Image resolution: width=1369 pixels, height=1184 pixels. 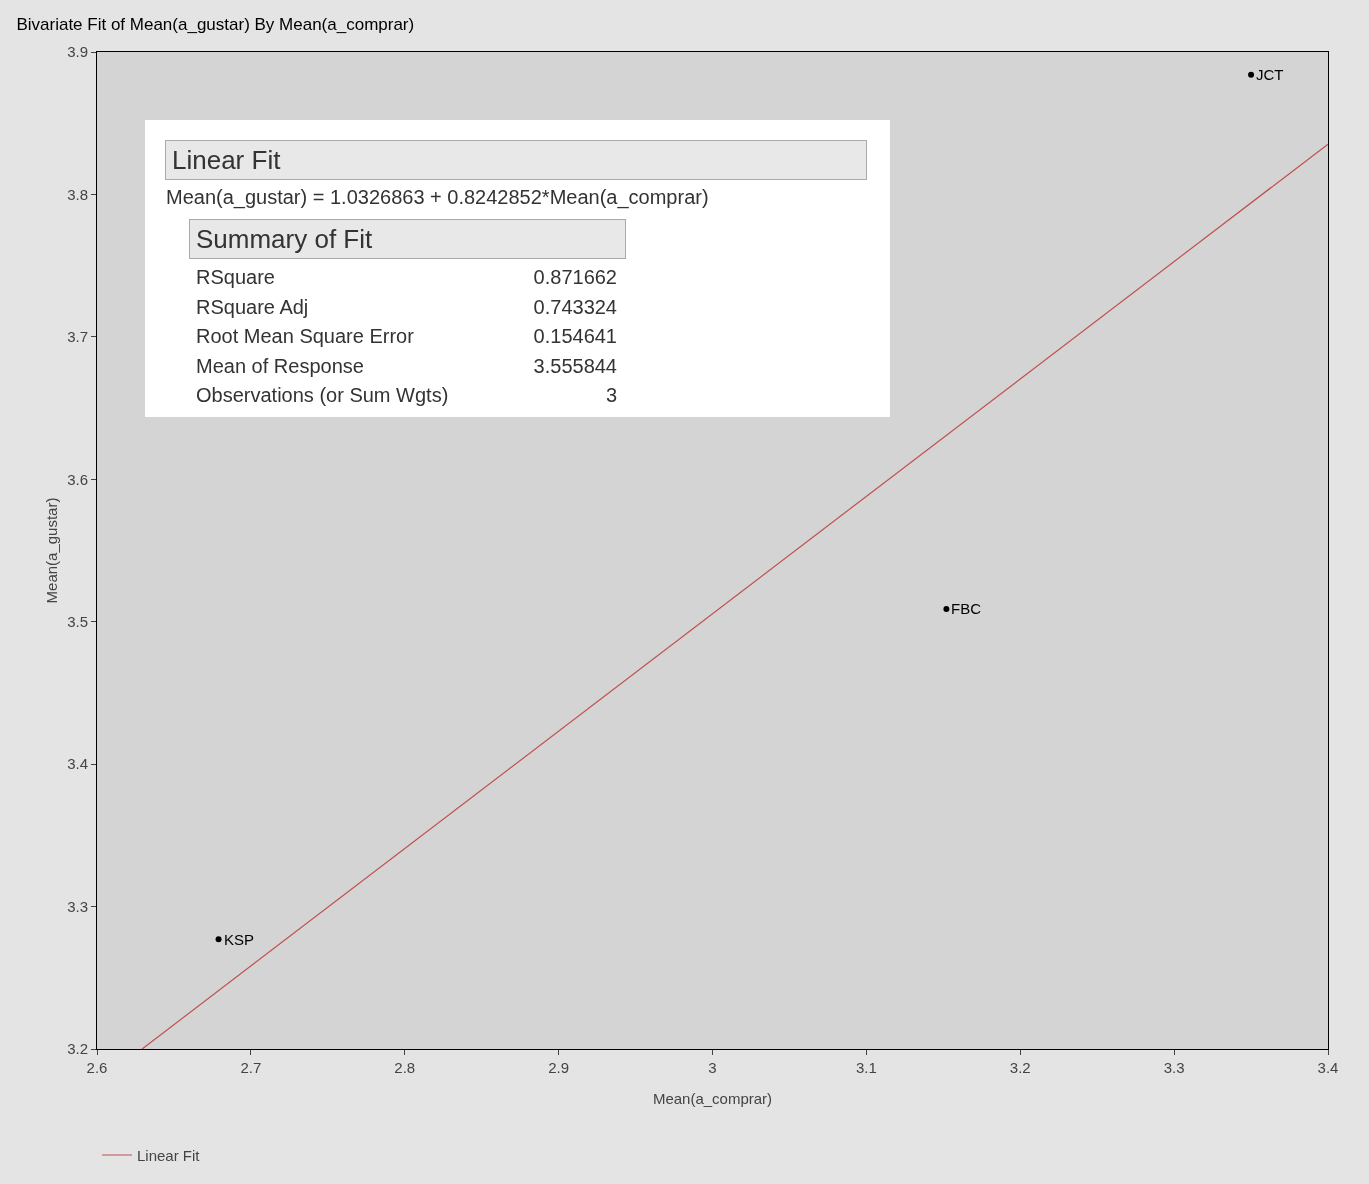 I want to click on x-axis-title: Mean(a_comprar), so click(x=712, y=1098).